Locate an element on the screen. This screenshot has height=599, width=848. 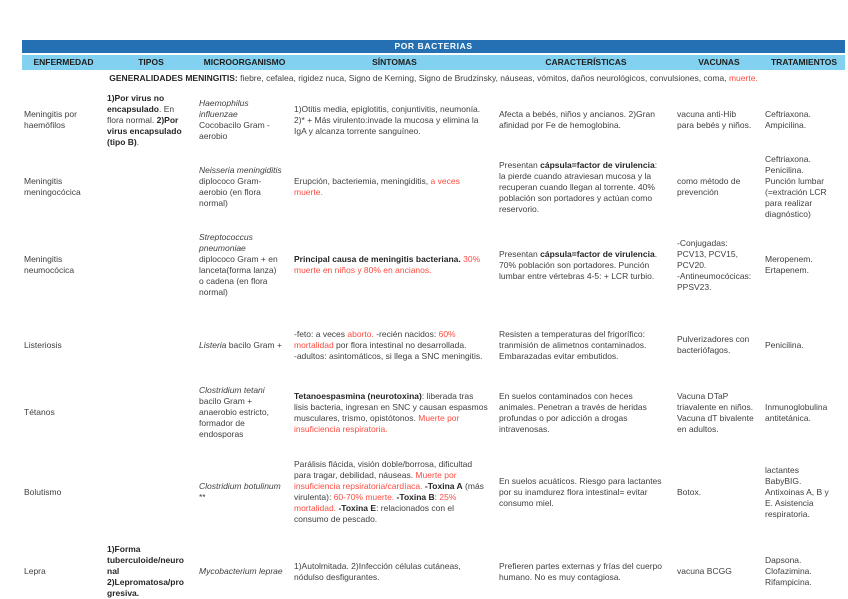
text-segment: : is located at coordinates (437, 497).